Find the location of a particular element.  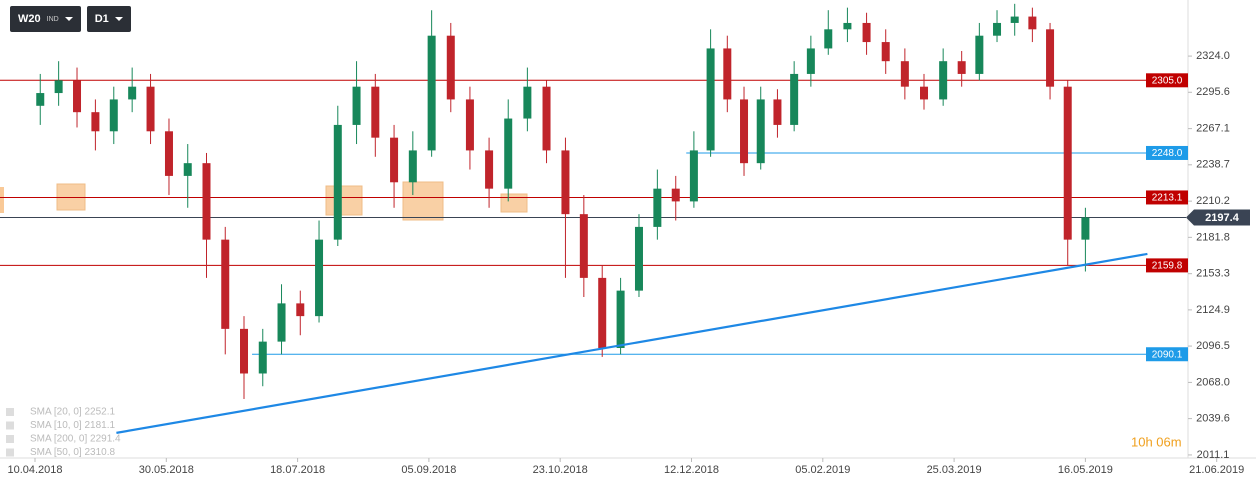

y-tick-label: 2153.3 is located at coordinates (1213, 274).